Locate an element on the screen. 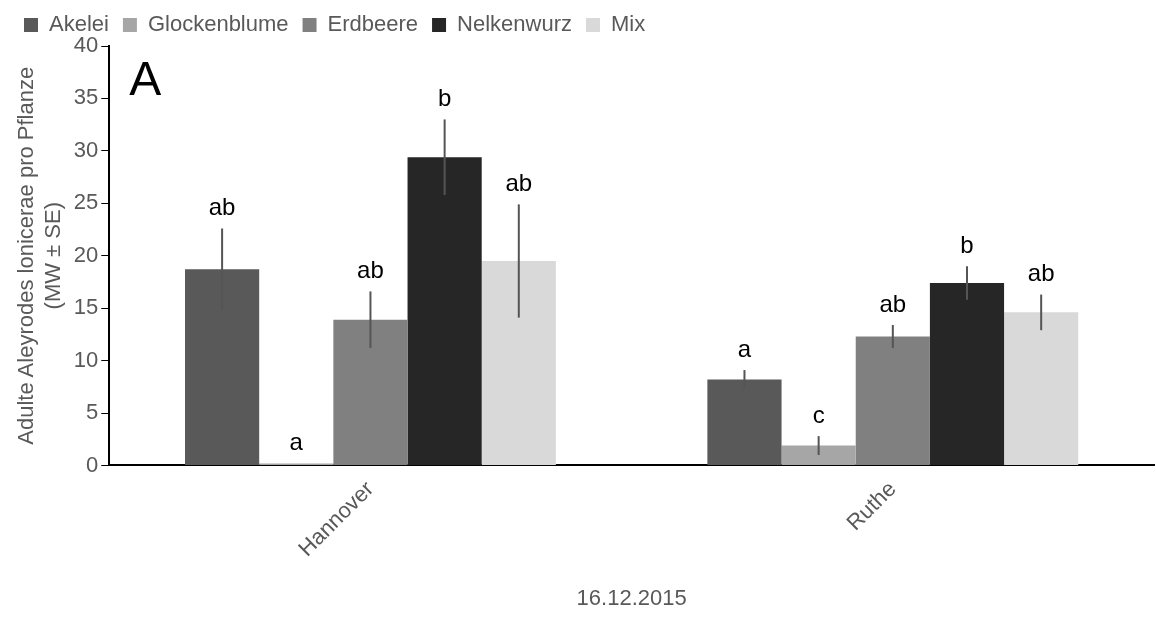 The width and height of the screenshot is (1156, 626). y-tick-label: 20 is located at coordinates (86, 254).